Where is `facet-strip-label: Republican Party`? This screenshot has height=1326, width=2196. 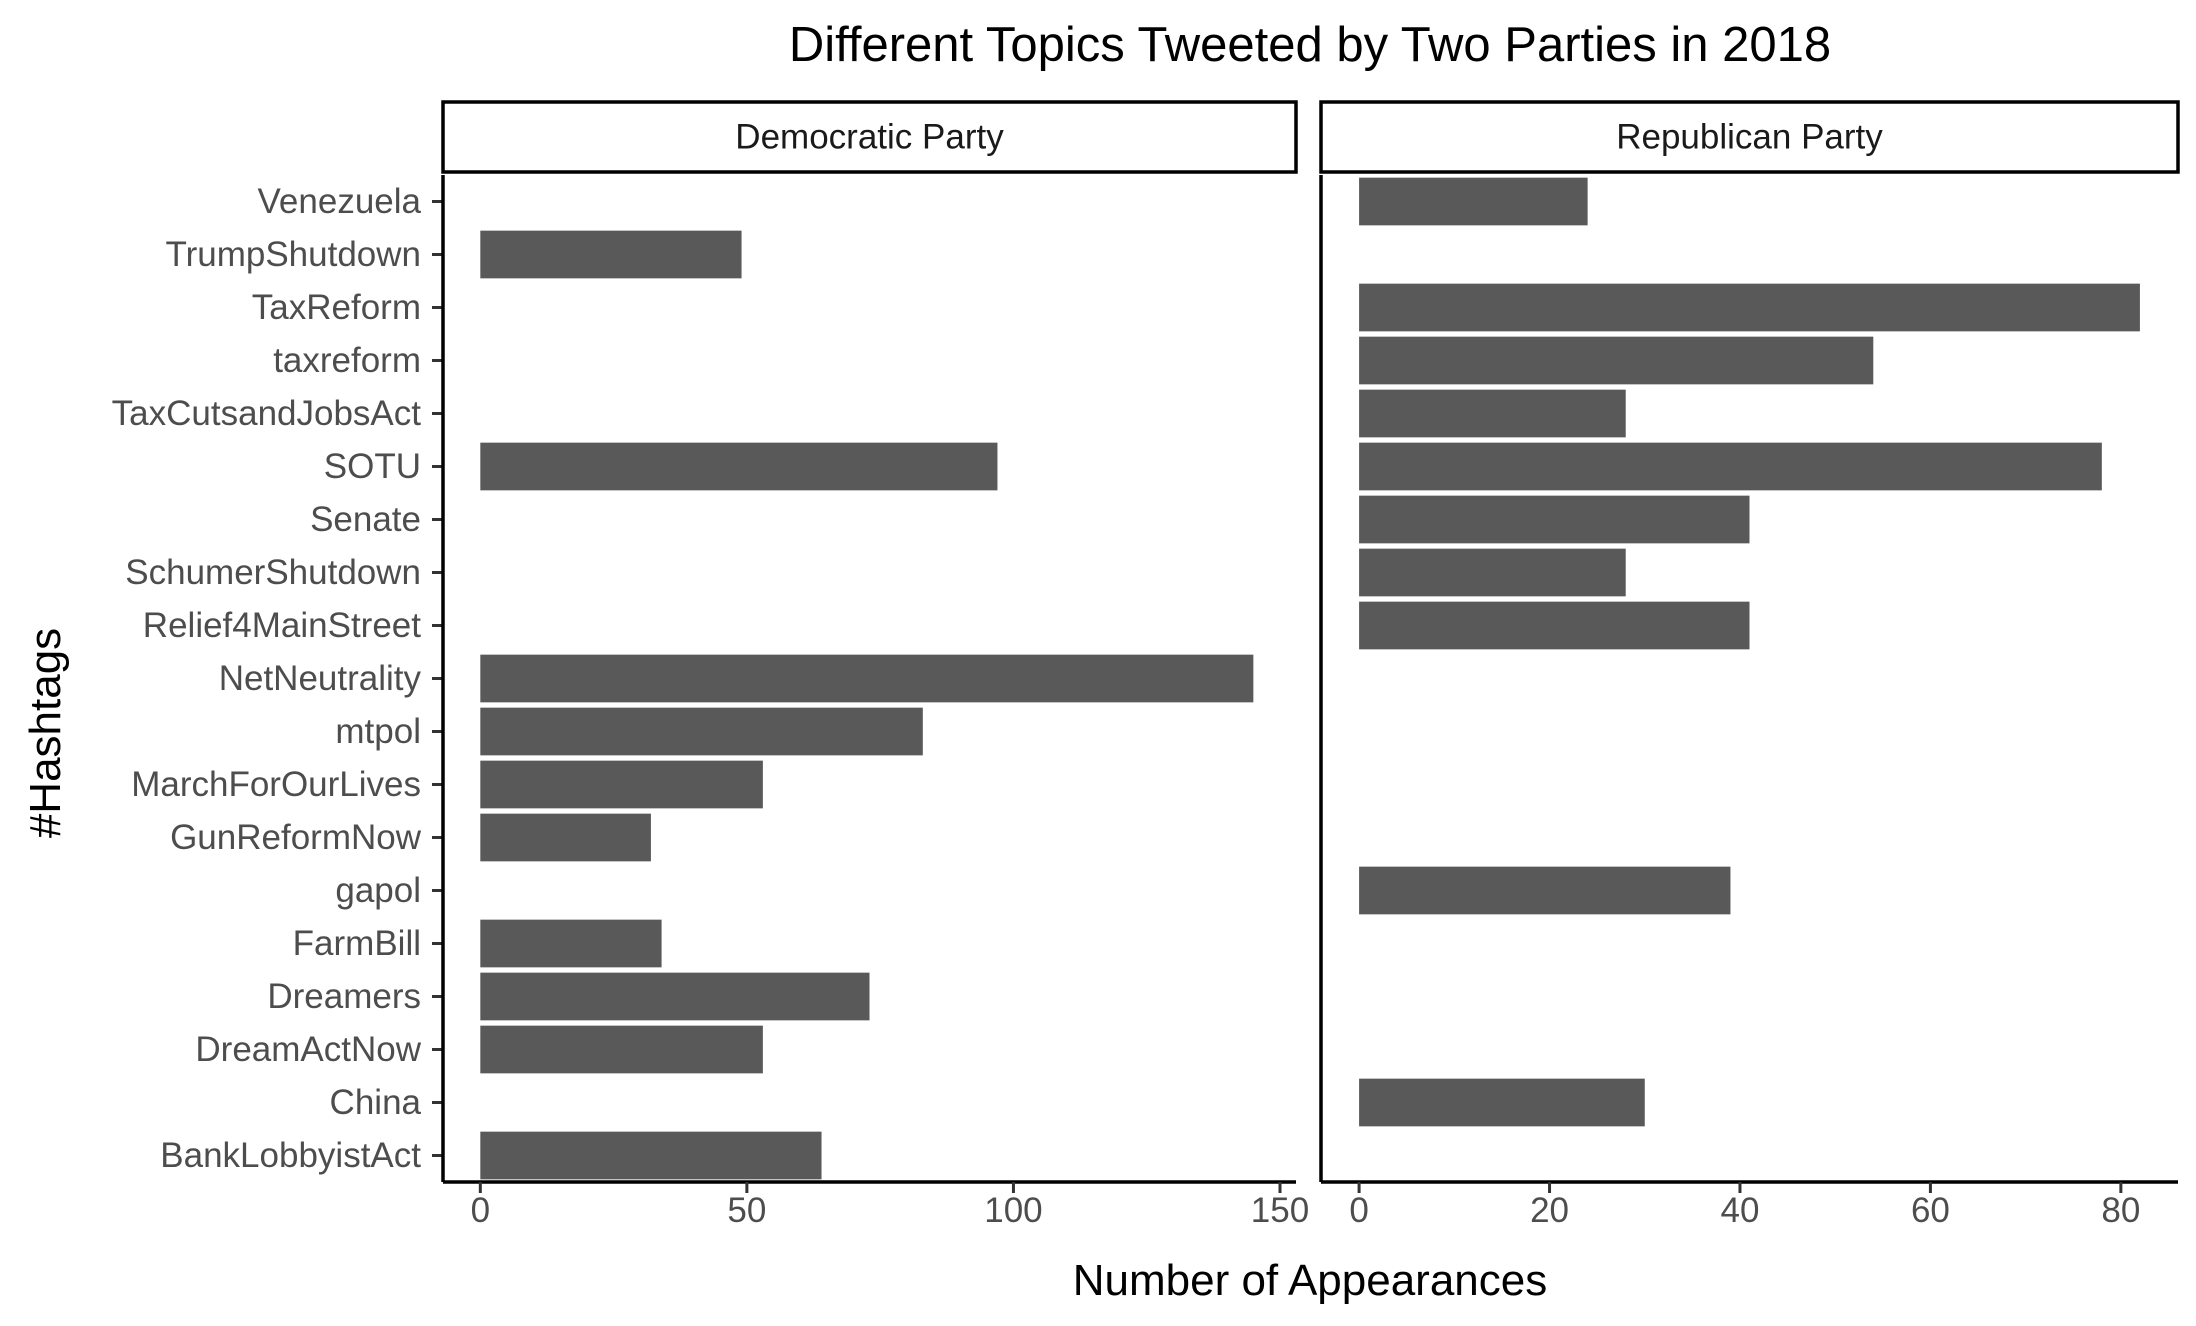
facet-strip-label: Republican Party is located at coordinates (1749, 137).